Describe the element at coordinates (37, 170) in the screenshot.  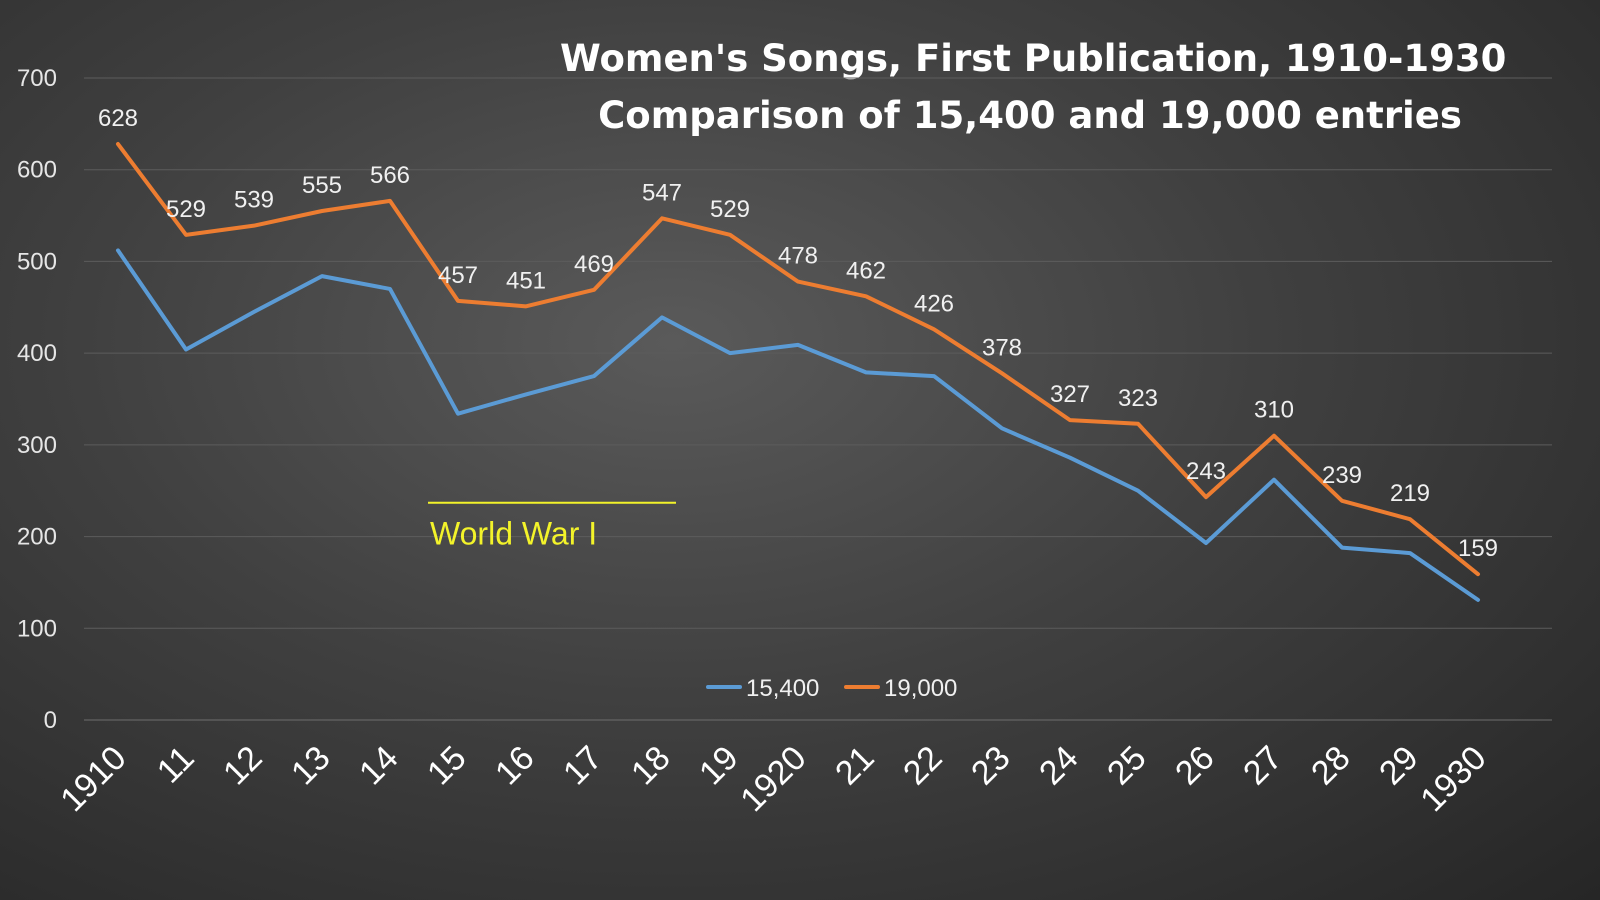
I see `y-tick-label: 600` at that location.